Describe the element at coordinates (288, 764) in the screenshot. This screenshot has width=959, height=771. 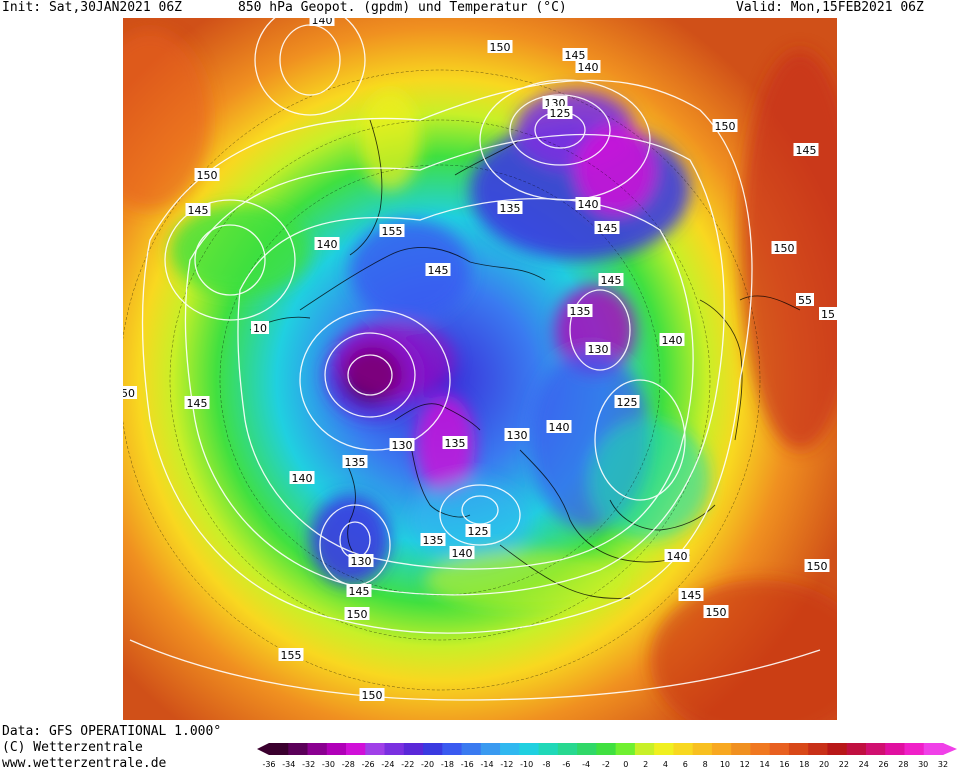
I see `legend-tick-label: -34` at that location.